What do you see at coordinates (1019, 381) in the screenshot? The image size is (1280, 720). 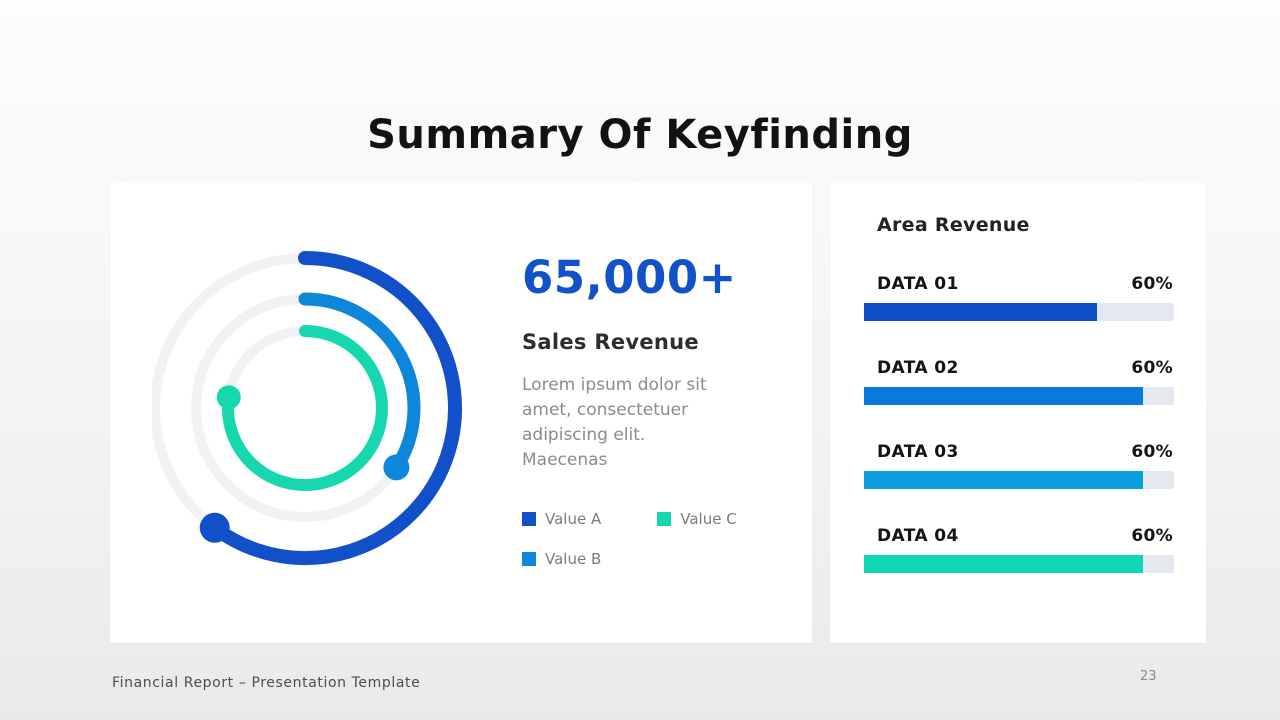 I see `bar-row: DATA 02 60%` at bounding box center [1019, 381].